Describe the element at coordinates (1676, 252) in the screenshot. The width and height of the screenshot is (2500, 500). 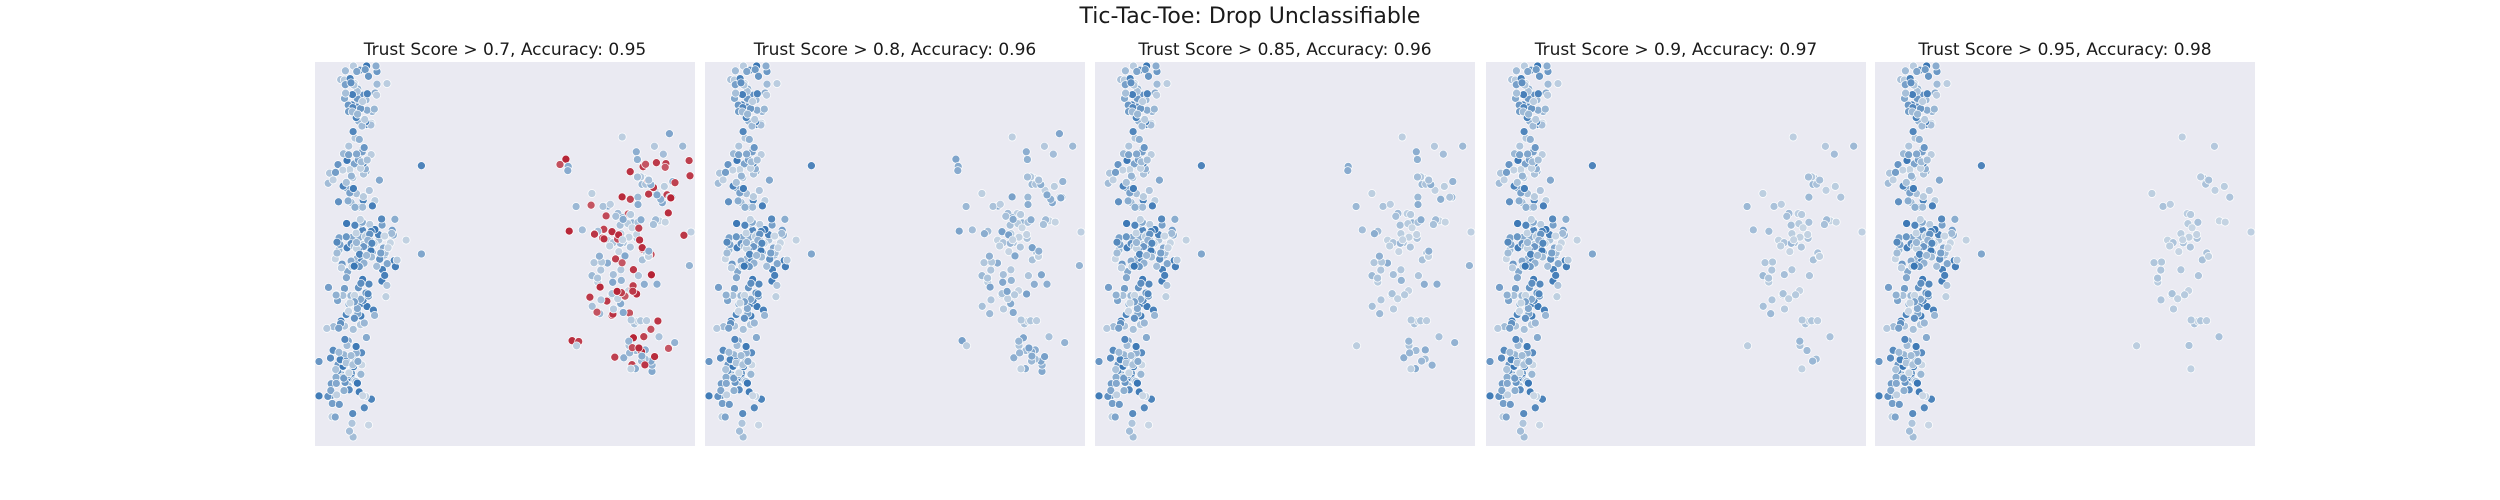
I see `scatter-points` at that location.